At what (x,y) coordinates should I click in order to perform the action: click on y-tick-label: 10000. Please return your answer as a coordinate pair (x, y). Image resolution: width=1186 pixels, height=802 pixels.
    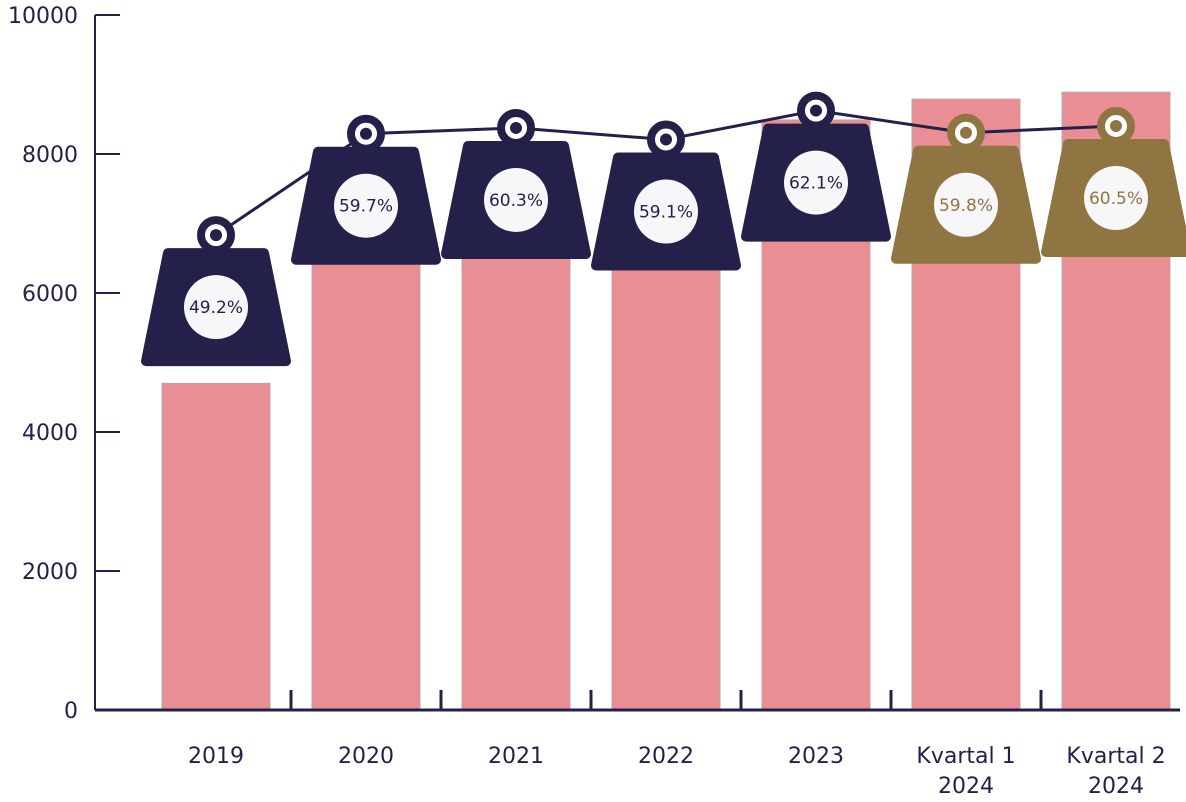
    Looking at the image, I should click on (43, 16).